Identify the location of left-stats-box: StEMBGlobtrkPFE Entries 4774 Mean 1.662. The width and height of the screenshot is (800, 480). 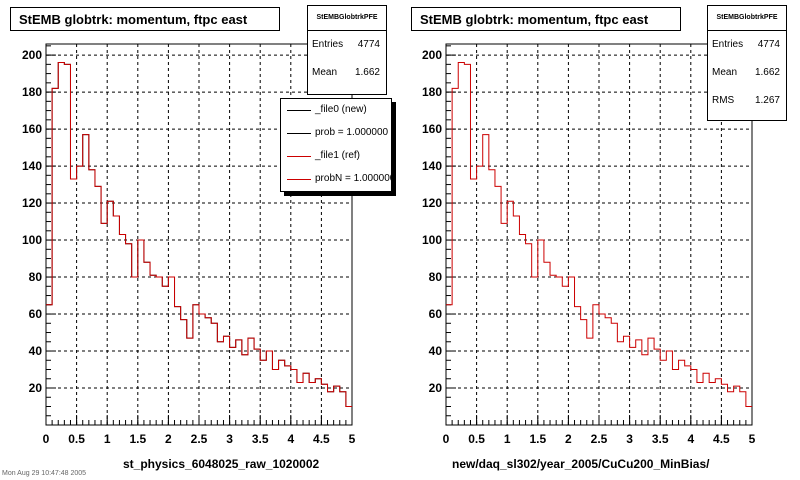
(347, 50).